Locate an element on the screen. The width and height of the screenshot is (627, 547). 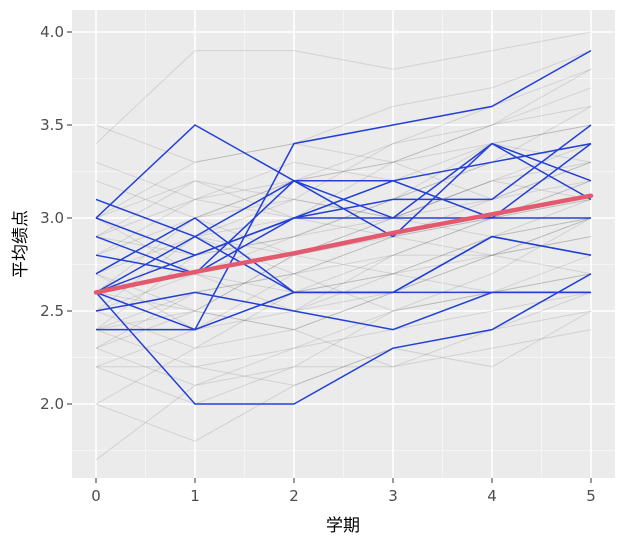
x-tick-label: 3 is located at coordinates (393, 496).